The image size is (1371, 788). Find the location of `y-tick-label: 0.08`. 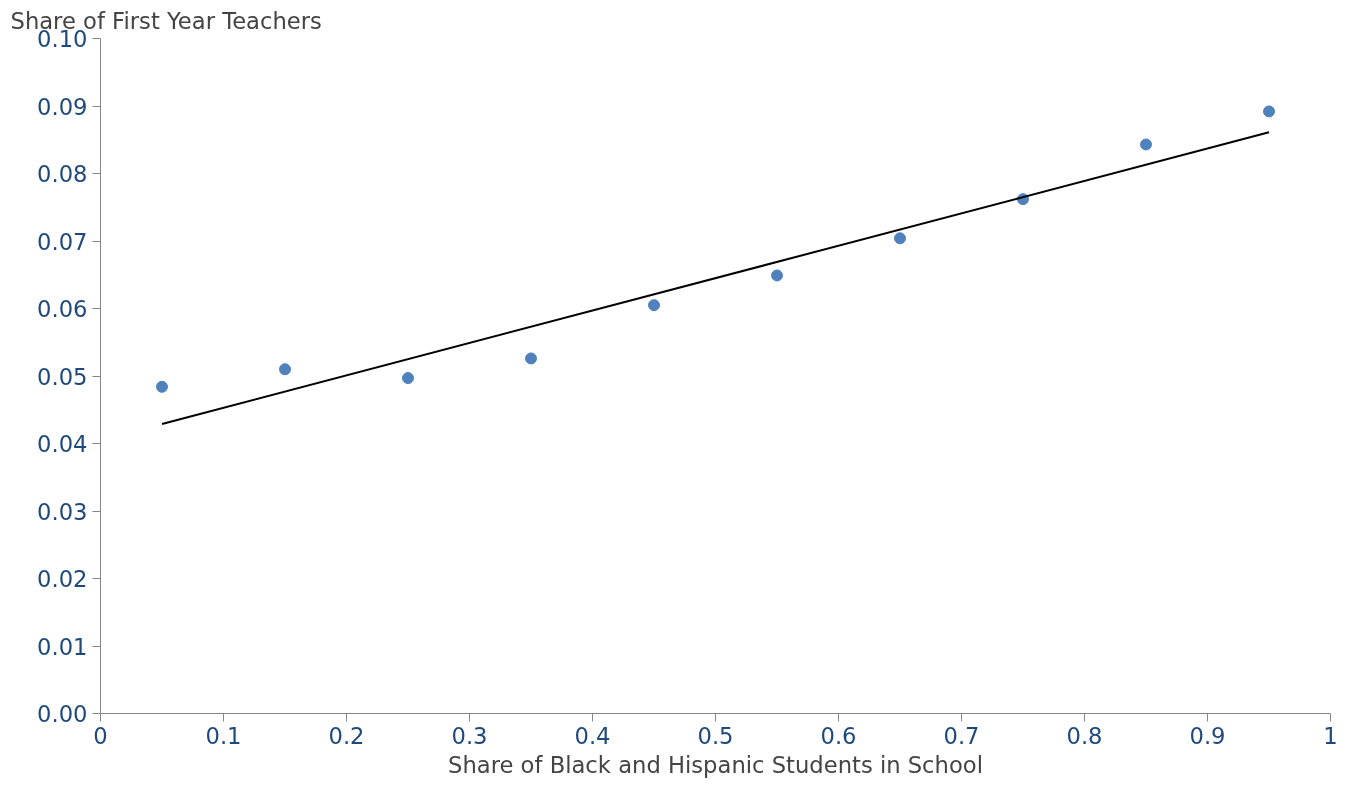

y-tick-label: 0.08 is located at coordinates (62, 174).